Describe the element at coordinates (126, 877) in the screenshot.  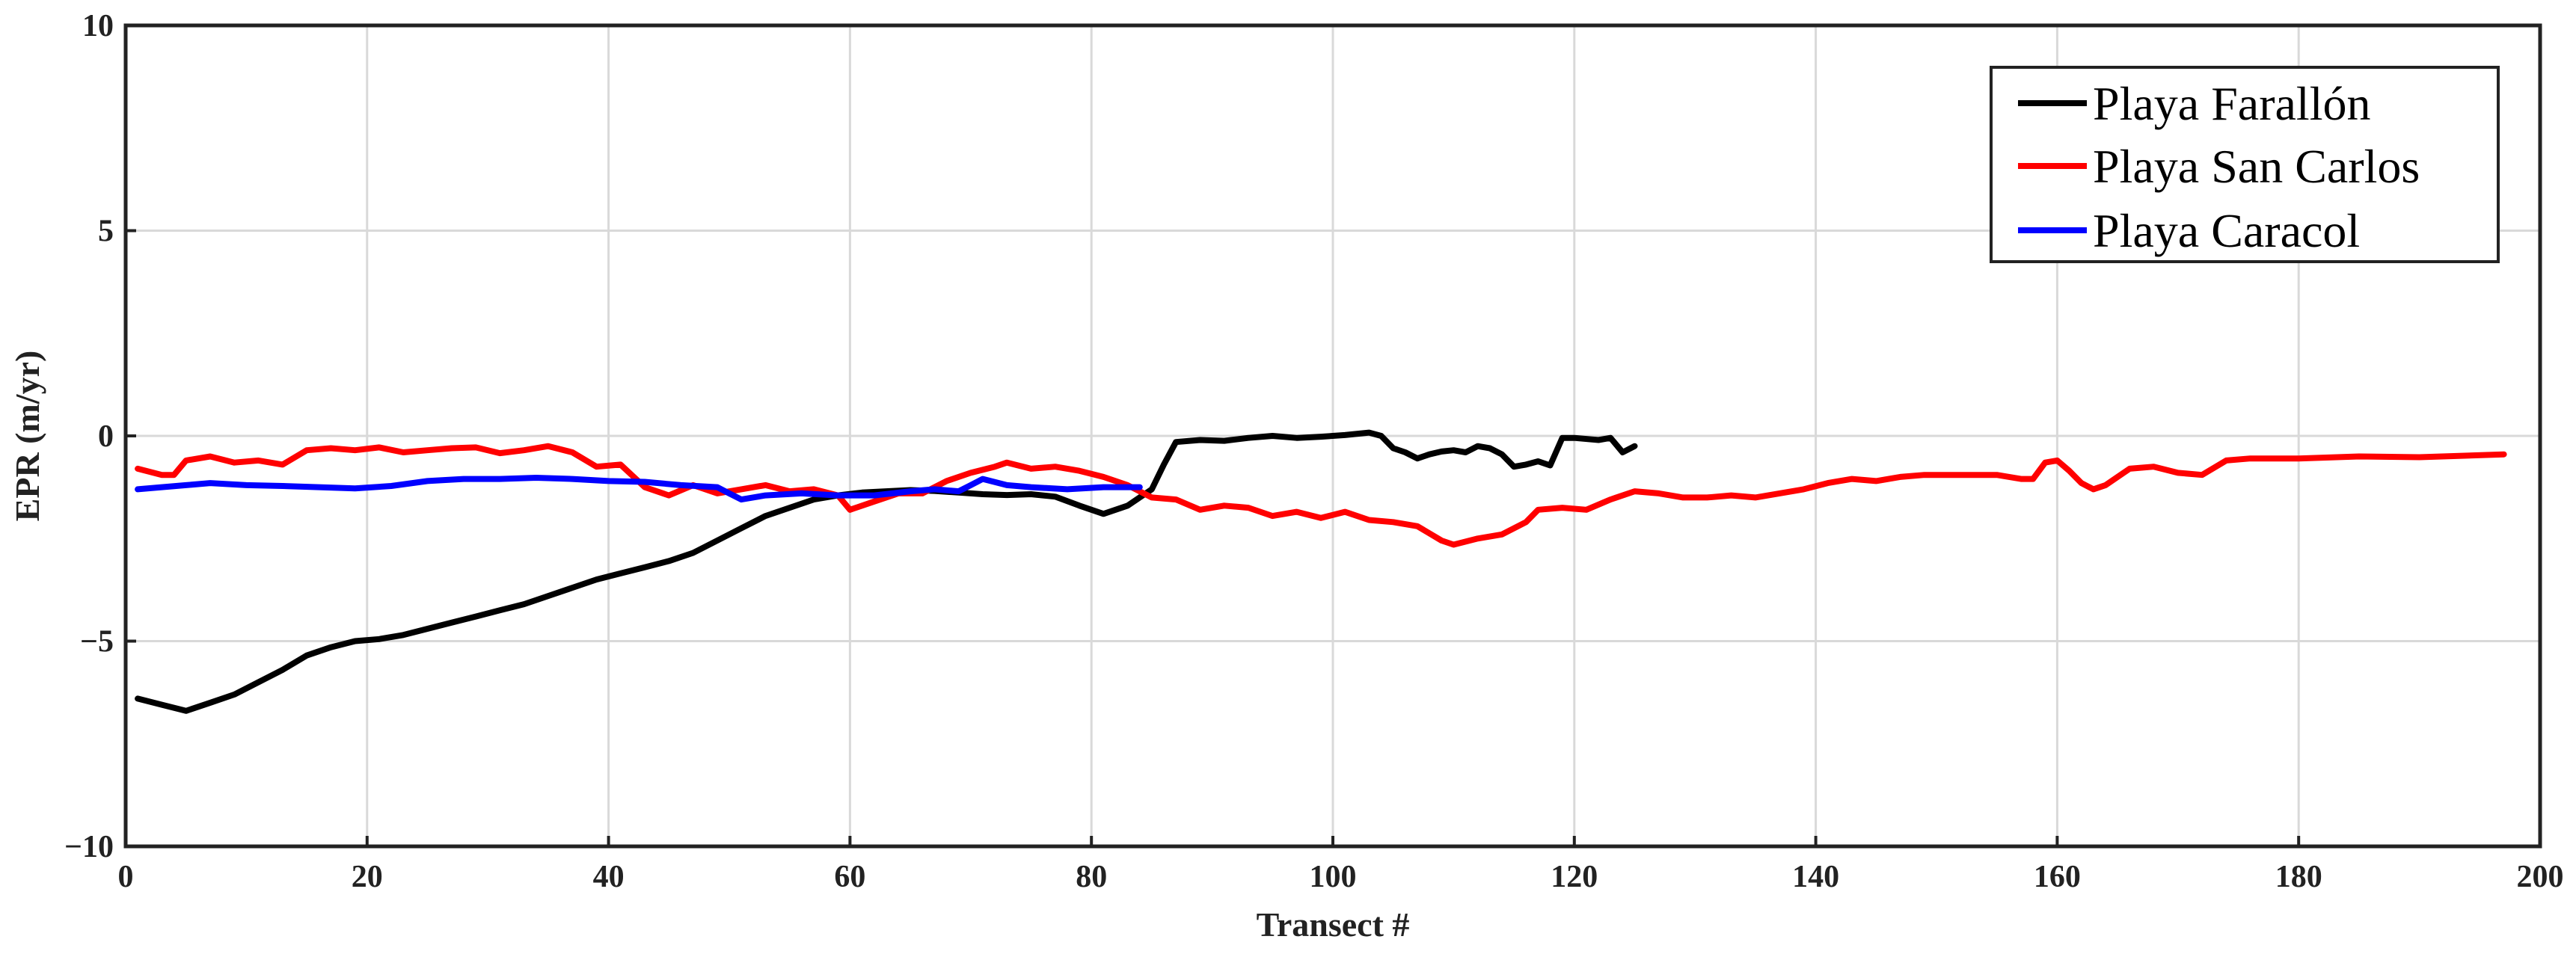
I see `x-tick-label: 0` at that location.